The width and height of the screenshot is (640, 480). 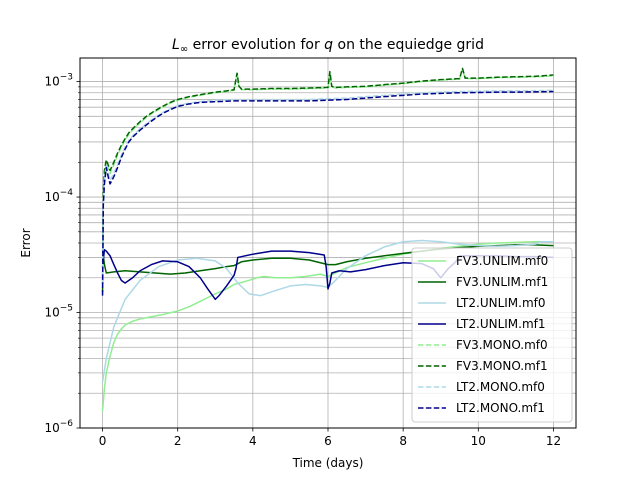 What do you see at coordinates (328, 441) in the screenshot?
I see `x-tick-label: 6` at bounding box center [328, 441].